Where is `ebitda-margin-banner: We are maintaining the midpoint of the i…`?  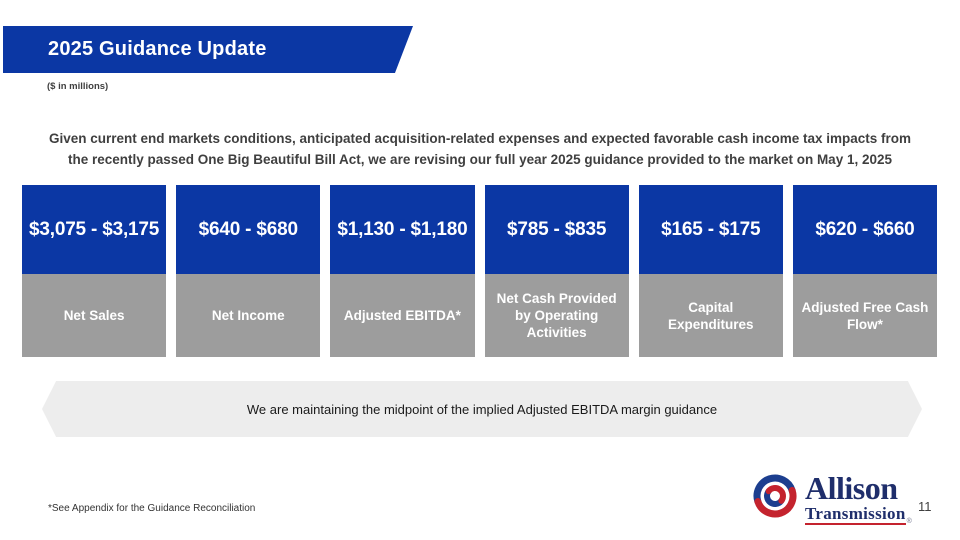
ebitda-margin-banner: We are maintaining the midpoint of the i… is located at coordinates (482, 409).